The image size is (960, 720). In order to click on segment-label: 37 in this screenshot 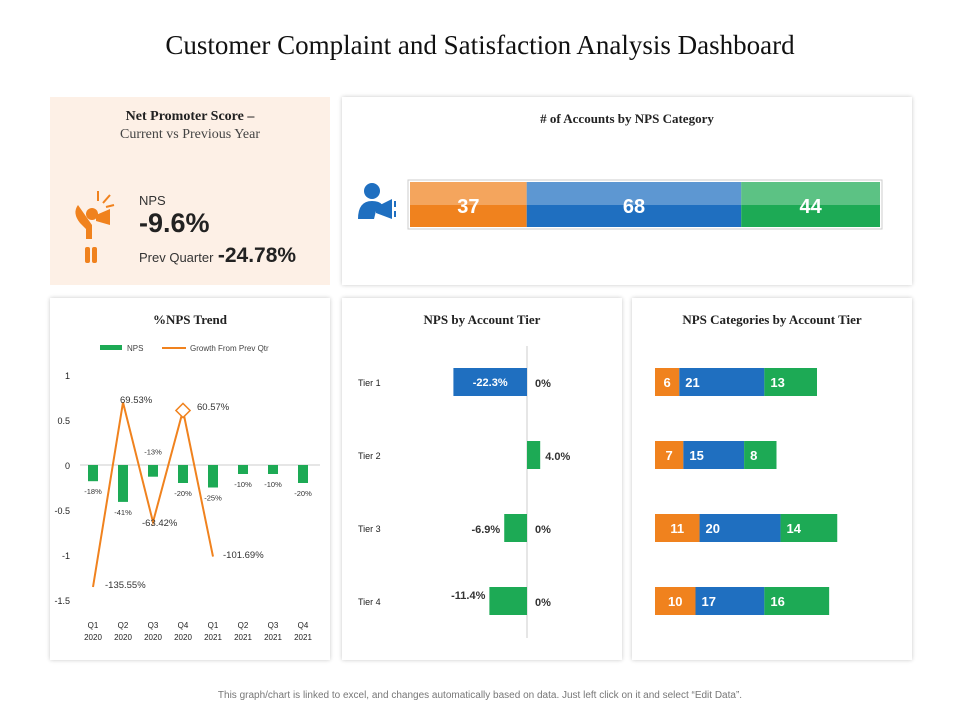, I will do `click(468, 207)`.